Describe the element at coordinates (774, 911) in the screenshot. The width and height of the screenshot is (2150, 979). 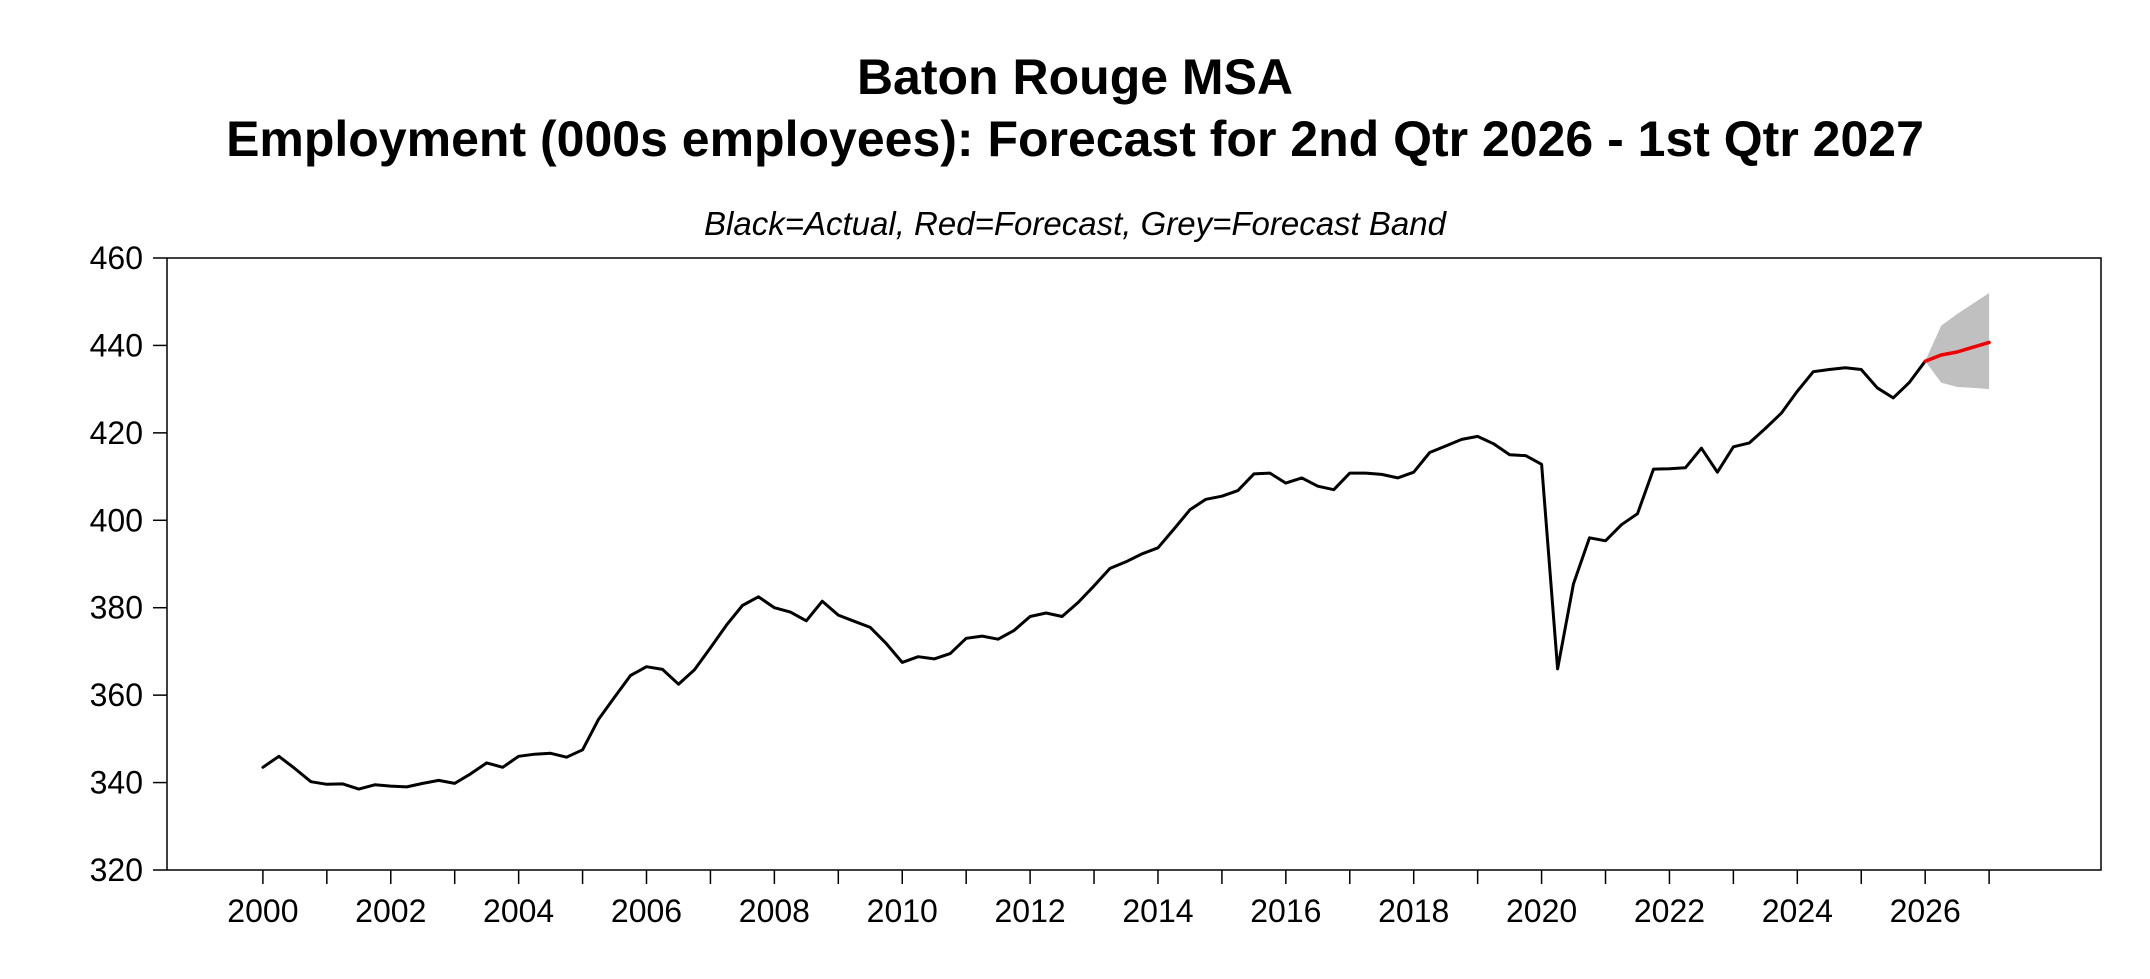
I see `x-tick-label: 2008` at that location.